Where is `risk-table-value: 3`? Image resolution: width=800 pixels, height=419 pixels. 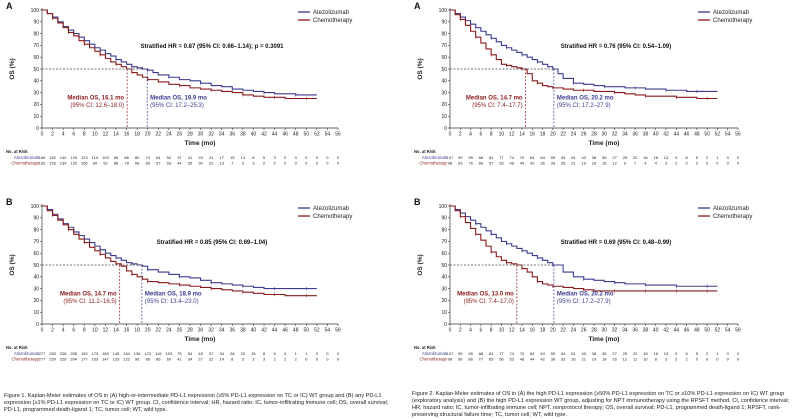 risk-table-value: 3 is located at coordinates (253, 163).